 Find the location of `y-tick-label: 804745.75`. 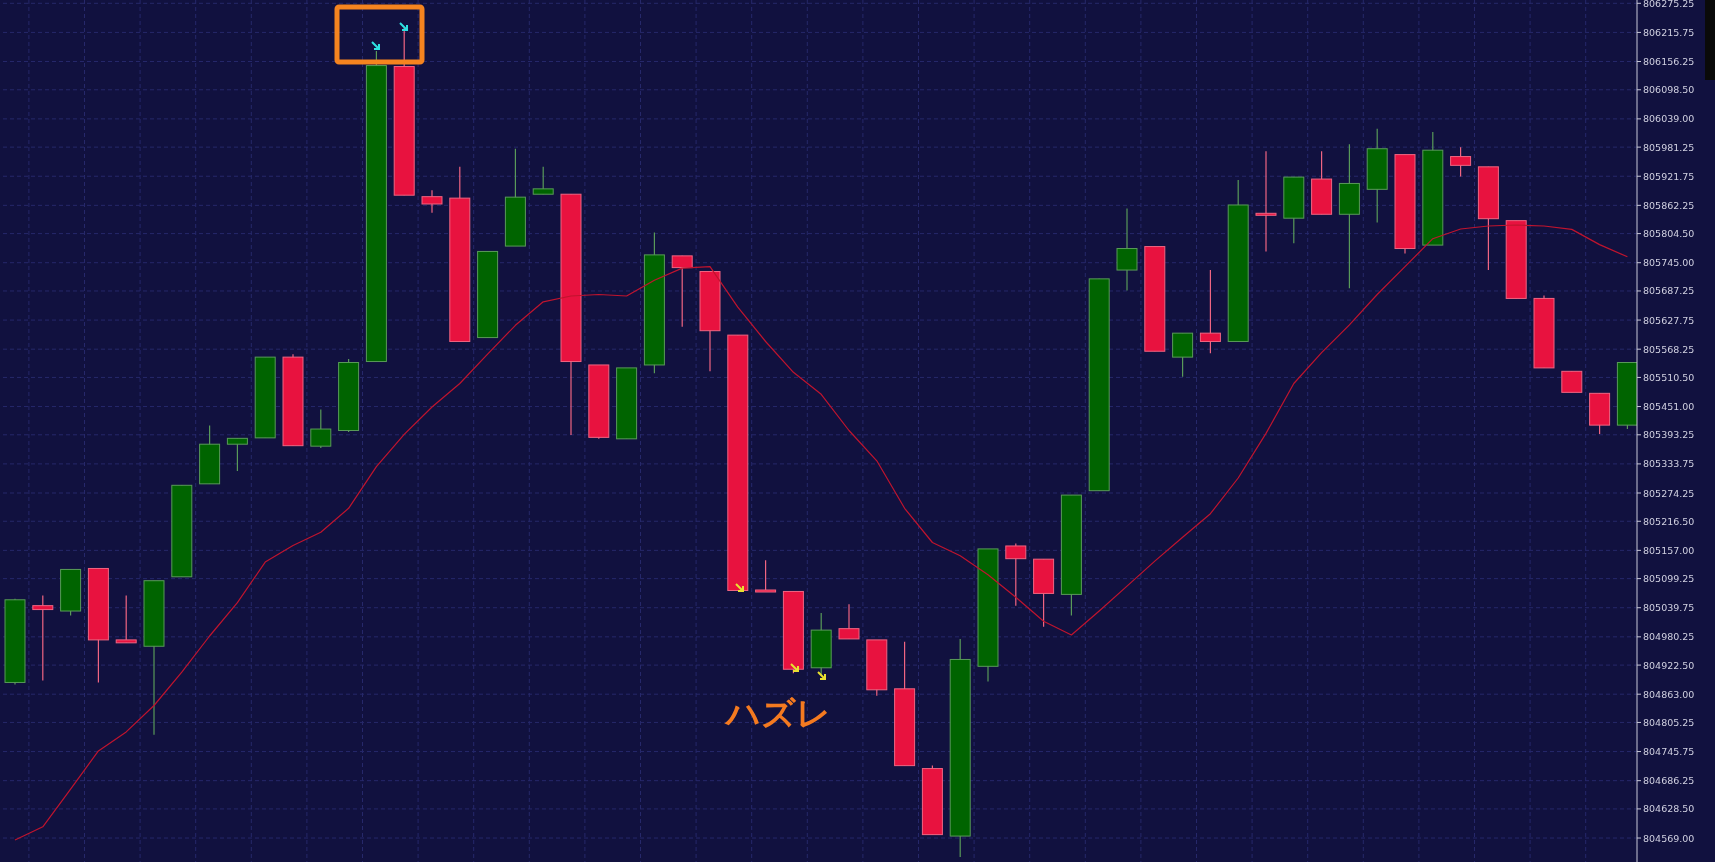

y-tick-label: 804745.75 is located at coordinates (1669, 752).